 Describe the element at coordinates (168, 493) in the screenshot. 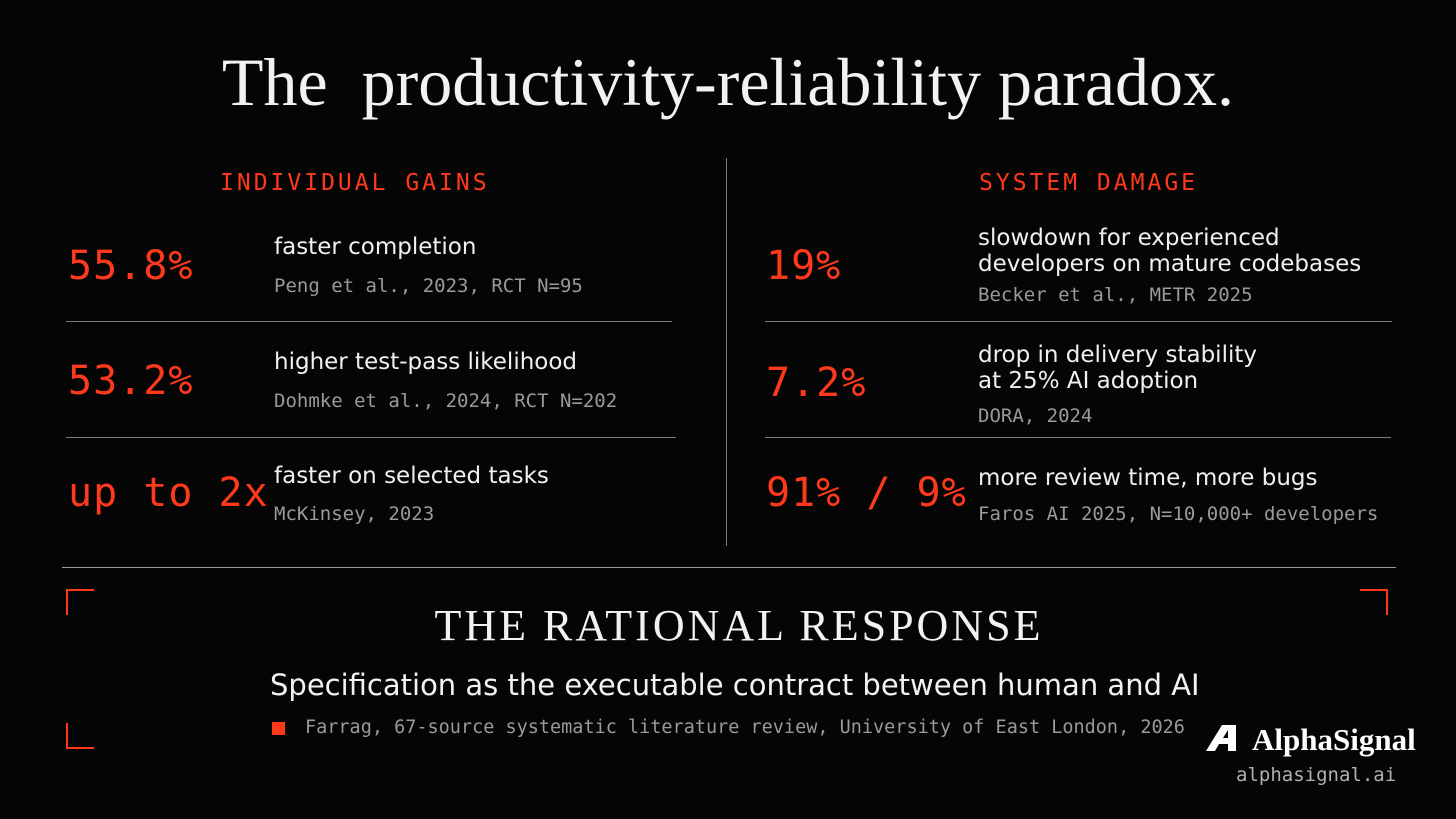

I see `stat: up to 2x` at that location.